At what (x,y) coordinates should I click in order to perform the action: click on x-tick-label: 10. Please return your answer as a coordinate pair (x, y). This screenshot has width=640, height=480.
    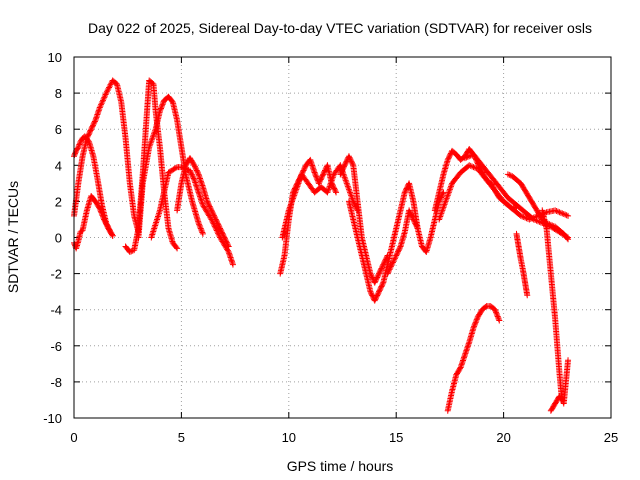
    Looking at the image, I should click on (289, 437).